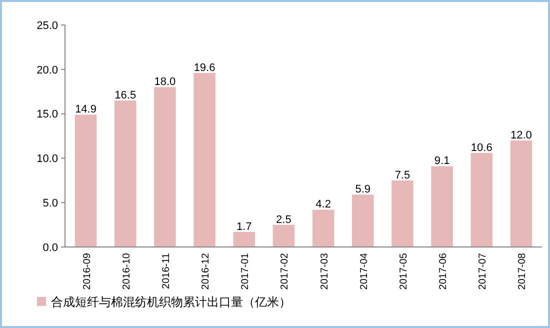 The width and height of the screenshot is (550, 328). I want to click on data-label: 10.6, so click(481, 148).